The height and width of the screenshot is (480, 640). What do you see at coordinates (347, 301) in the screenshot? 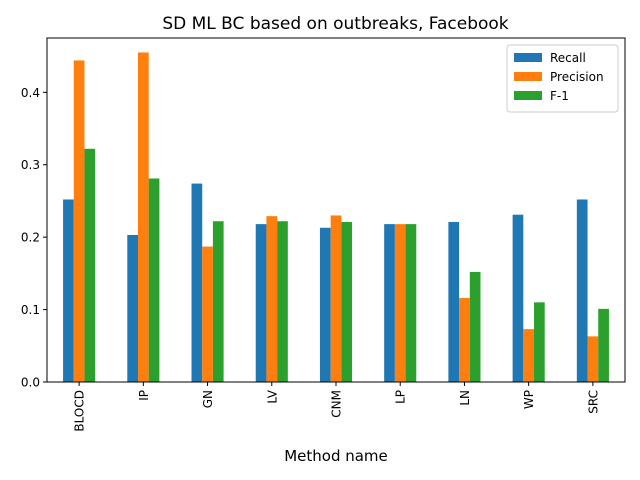
I see `bar-f-1-cnm` at bounding box center [347, 301].